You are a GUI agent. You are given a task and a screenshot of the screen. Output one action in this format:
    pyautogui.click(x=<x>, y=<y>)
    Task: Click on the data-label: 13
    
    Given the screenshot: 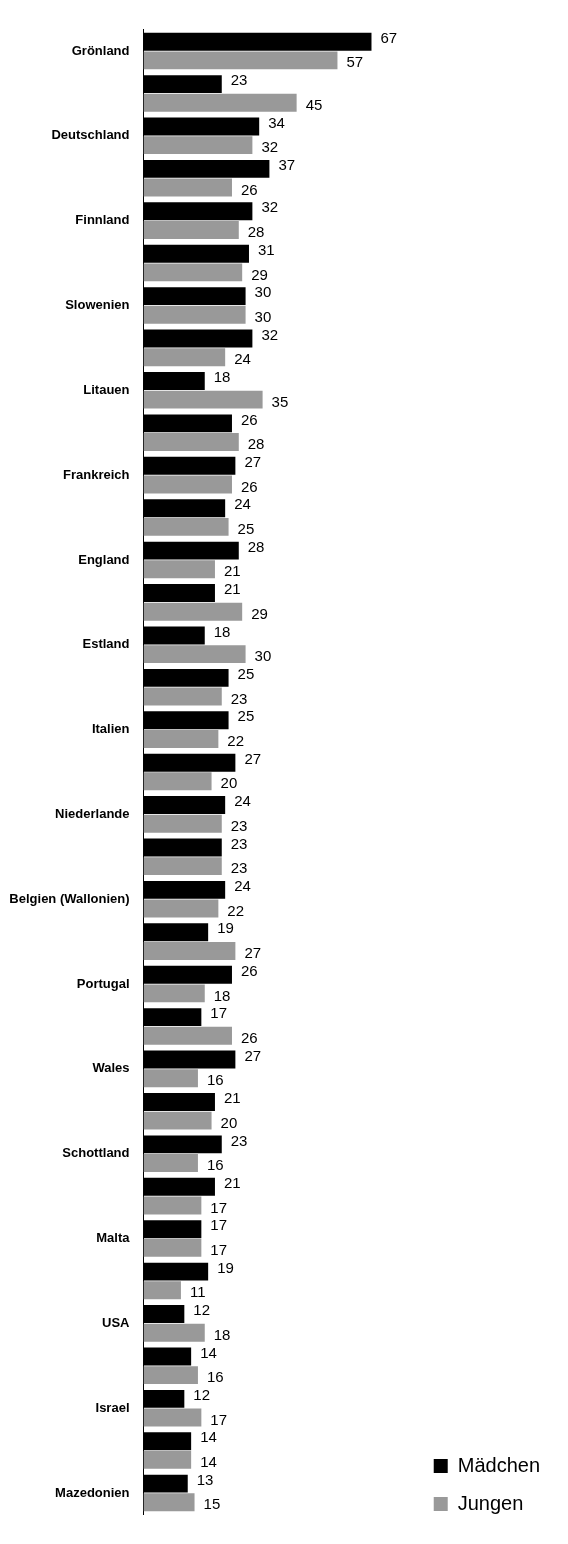 What is the action you would take?
    pyautogui.click(x=205, y=1479)
    